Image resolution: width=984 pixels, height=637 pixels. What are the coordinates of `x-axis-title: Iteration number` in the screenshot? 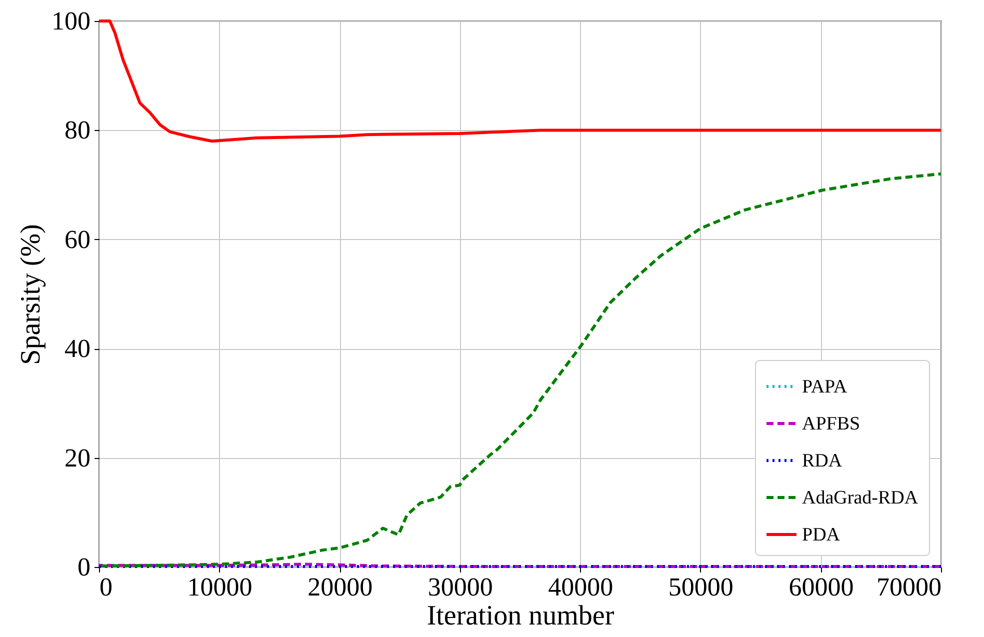 It's located at (520, 616).